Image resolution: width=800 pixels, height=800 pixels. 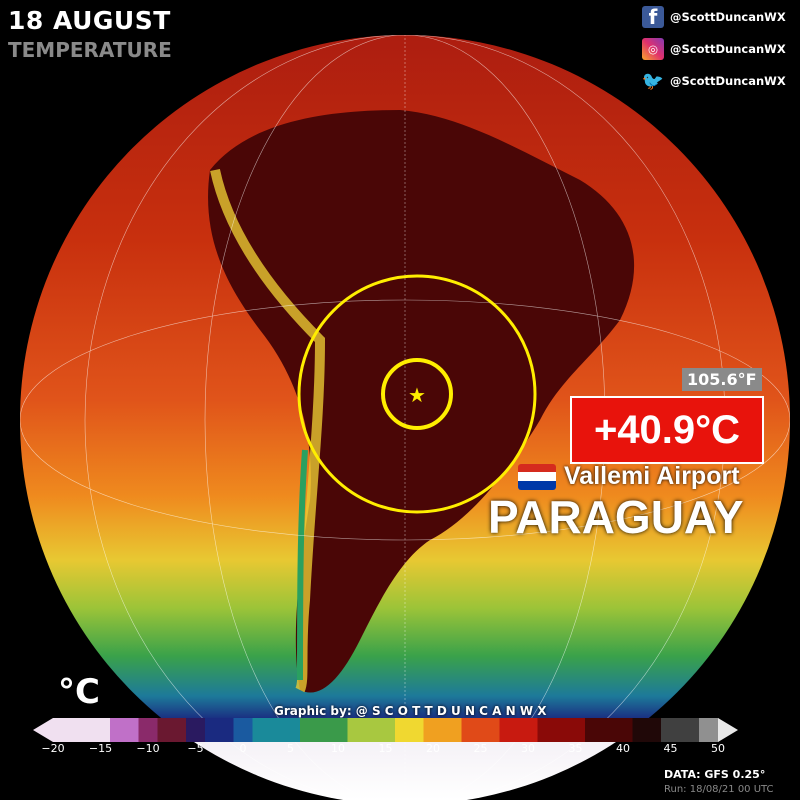 I want to click on social-twitter: 🐦 @ScottDuncanWX, so click(x=714, y=81).